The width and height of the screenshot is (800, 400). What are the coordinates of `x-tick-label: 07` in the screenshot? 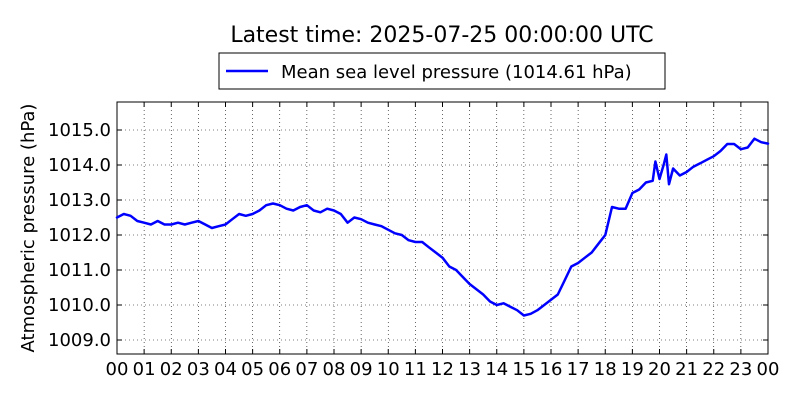 It's located at (306, 369).